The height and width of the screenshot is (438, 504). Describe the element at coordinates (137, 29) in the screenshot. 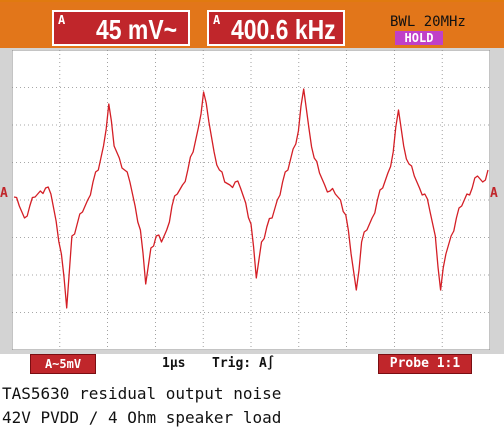

I see `amplitude-value: 45 mV~` at that location.